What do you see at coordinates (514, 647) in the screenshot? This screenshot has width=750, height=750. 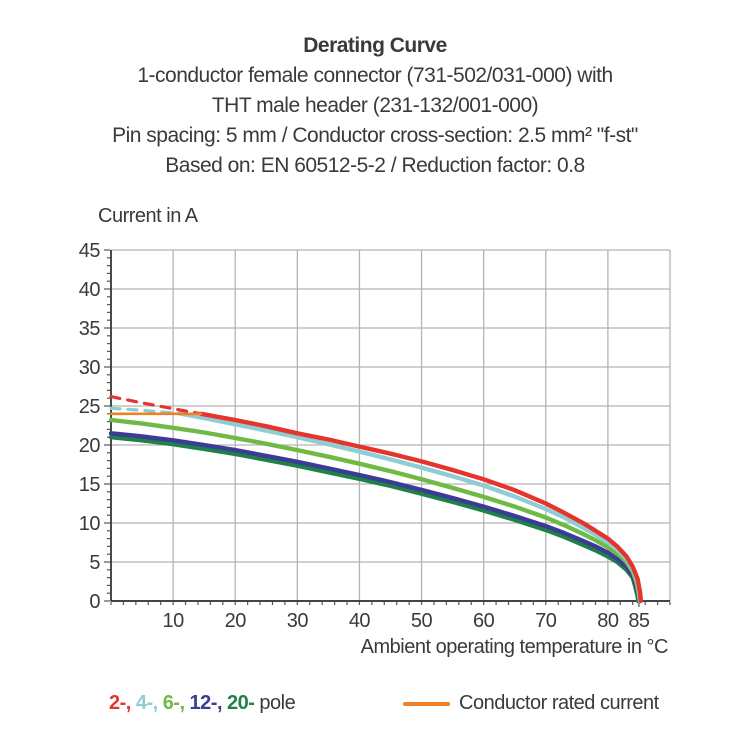 I see `x-axis-title: Ambient operating temperature in °C` at bounding box center [514, 647].